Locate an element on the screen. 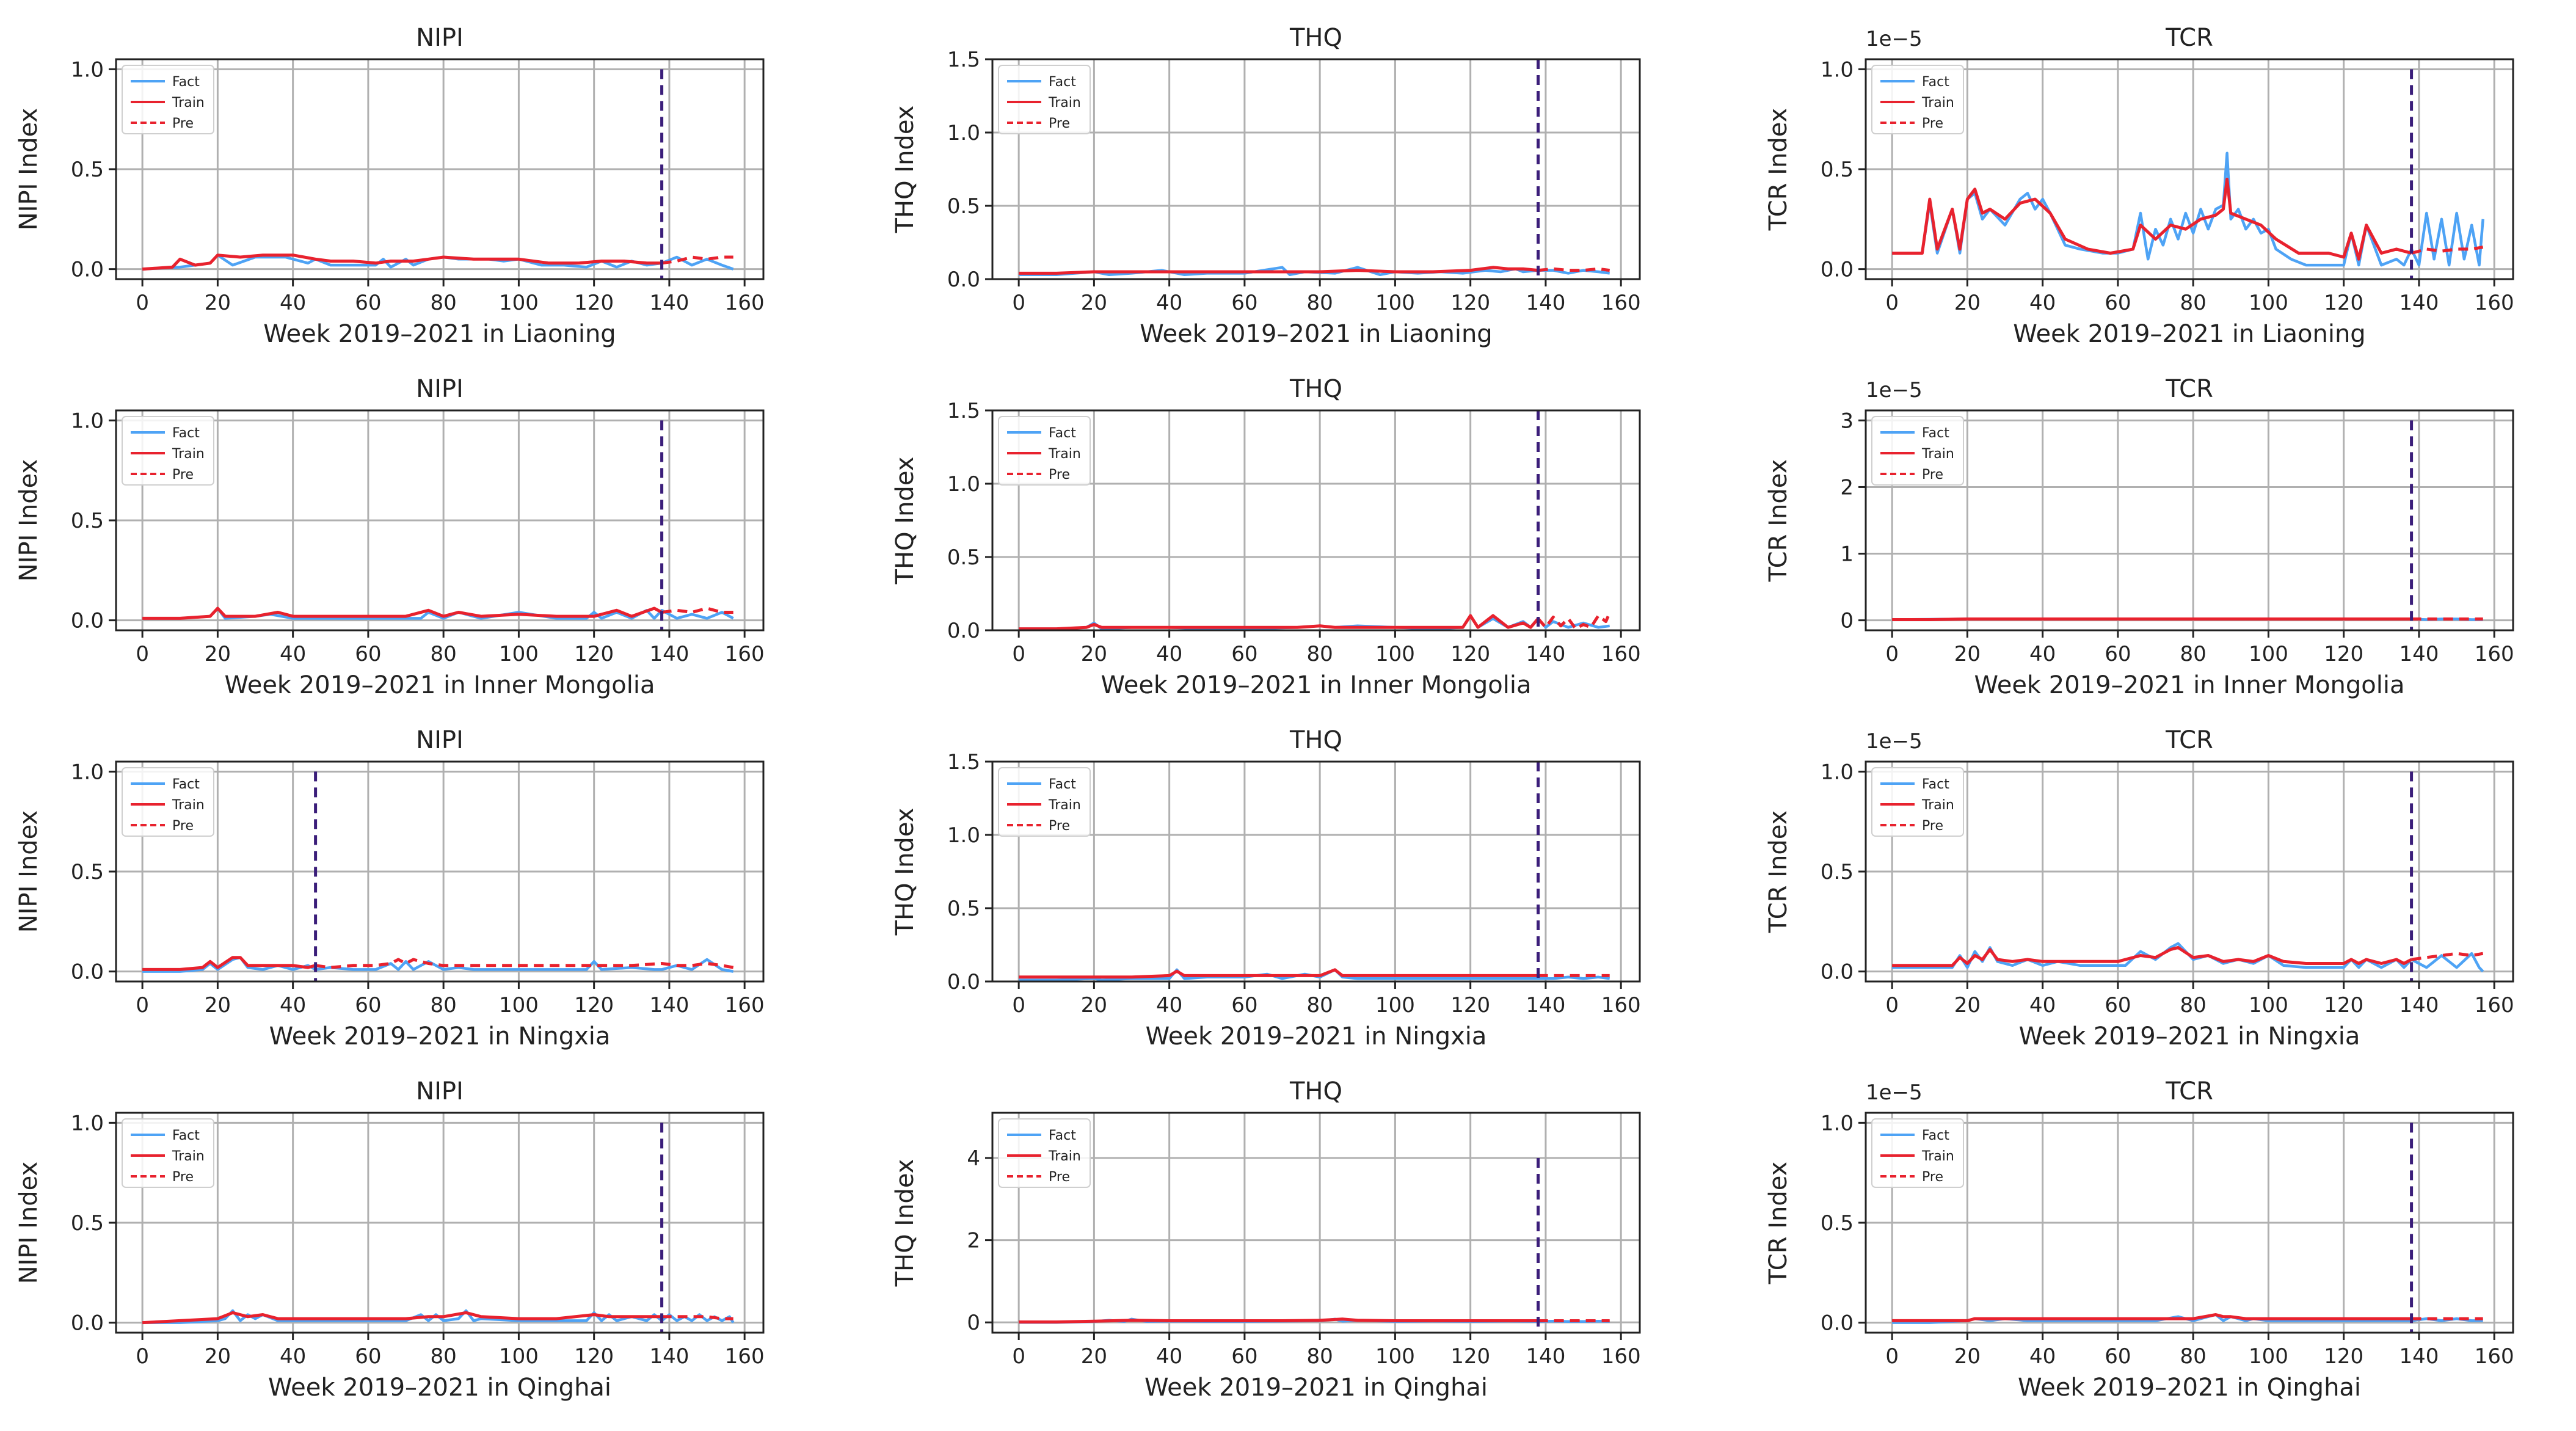 The image size is (2576, 1431). x-axis-label: Week 2019–2021 in Ningxia is located at coordinates (440, 1036).